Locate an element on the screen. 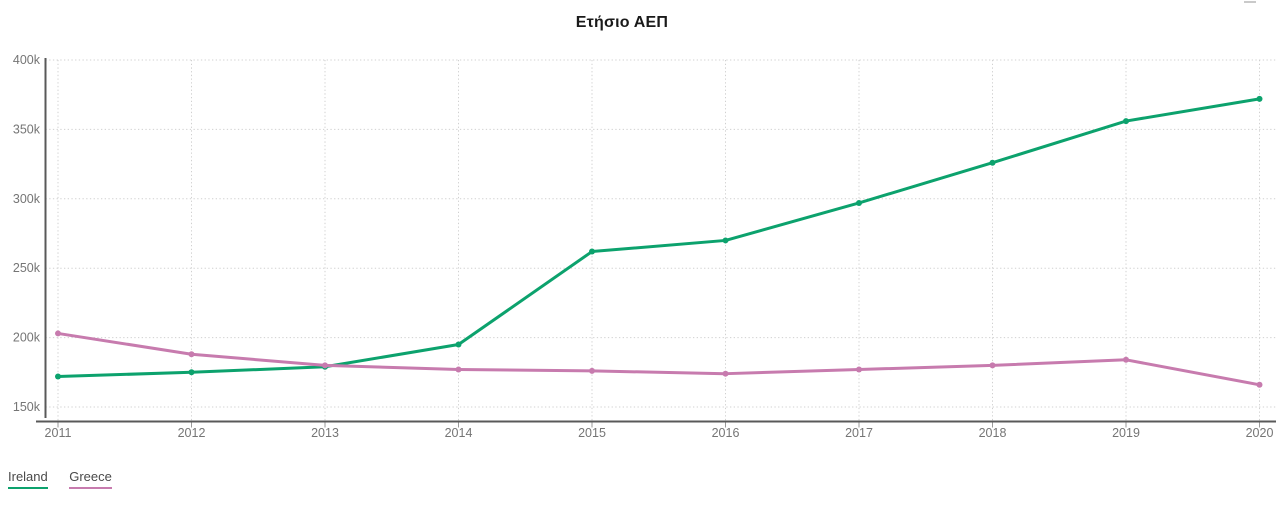 The width and height of the screenshot is (1280, 507). x-tick-label: 2014 is located at coordinates (459, 433).